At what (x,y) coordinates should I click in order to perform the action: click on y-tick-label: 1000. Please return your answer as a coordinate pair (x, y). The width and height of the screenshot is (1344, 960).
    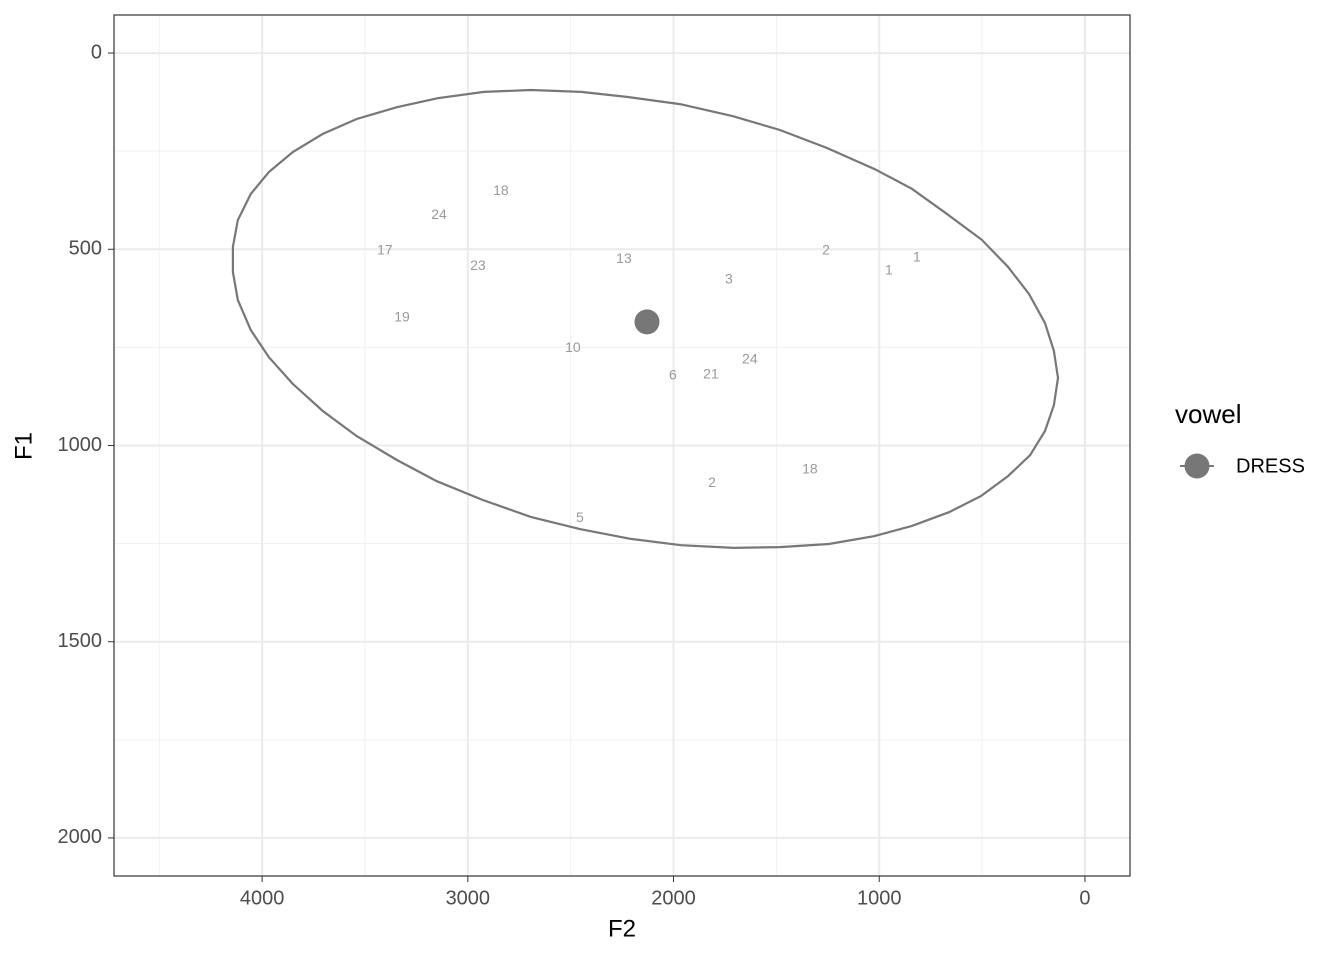
    Looking at the image, I should click on (80, 445).